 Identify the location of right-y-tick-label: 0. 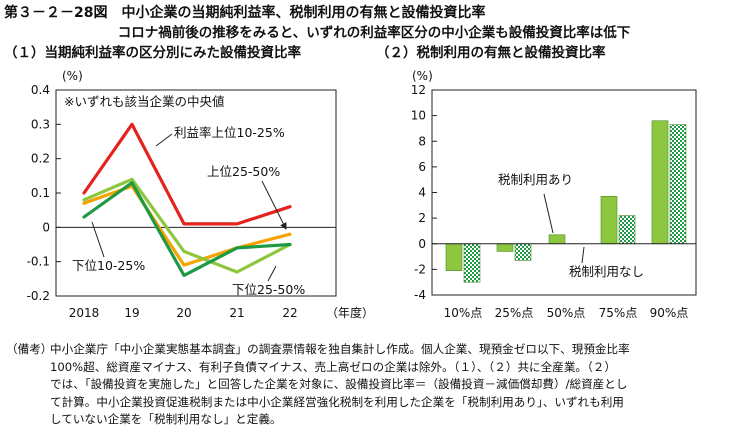
(422, 244).